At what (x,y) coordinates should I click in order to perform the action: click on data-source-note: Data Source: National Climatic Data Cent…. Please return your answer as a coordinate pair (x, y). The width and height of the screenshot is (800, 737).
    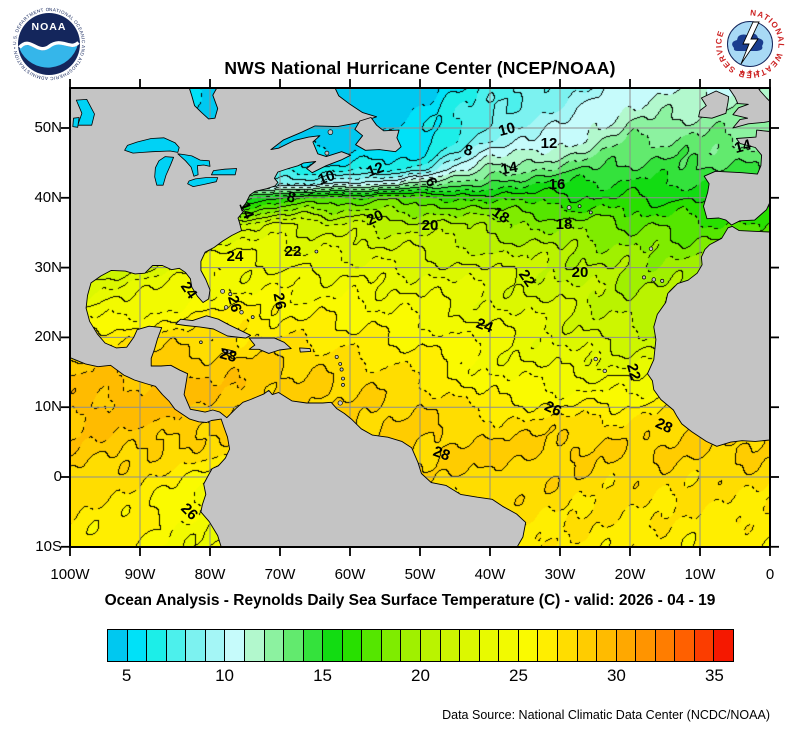
    Looking at the image, I should click on (606, 715).